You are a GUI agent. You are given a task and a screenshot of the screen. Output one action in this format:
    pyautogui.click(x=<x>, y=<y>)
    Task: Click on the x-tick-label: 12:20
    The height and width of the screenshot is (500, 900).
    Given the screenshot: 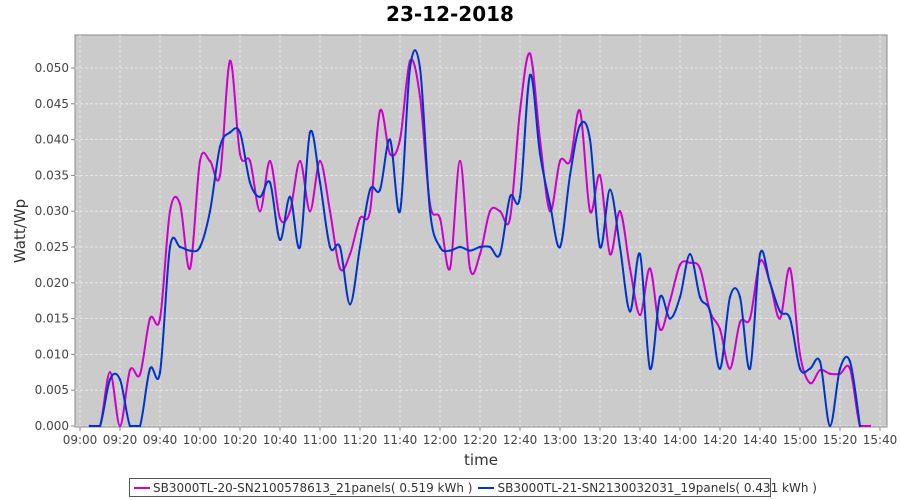 What is the action you would take?
    pyautogui.click(x=480, y=440)
    